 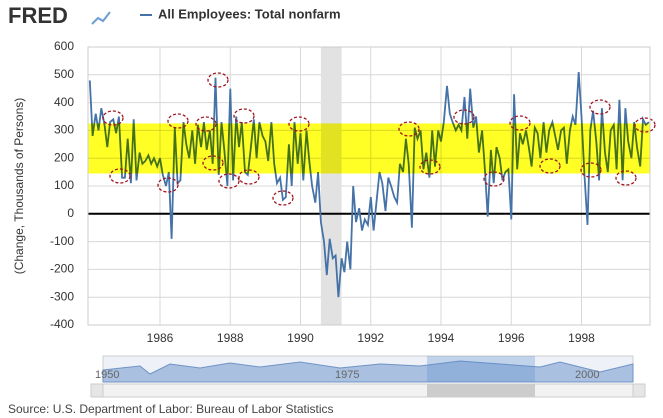 What do you see at coordinates (481, 390) in the screenshot?
I see `scrollbar-thumb` at bounding box center [481, 390].